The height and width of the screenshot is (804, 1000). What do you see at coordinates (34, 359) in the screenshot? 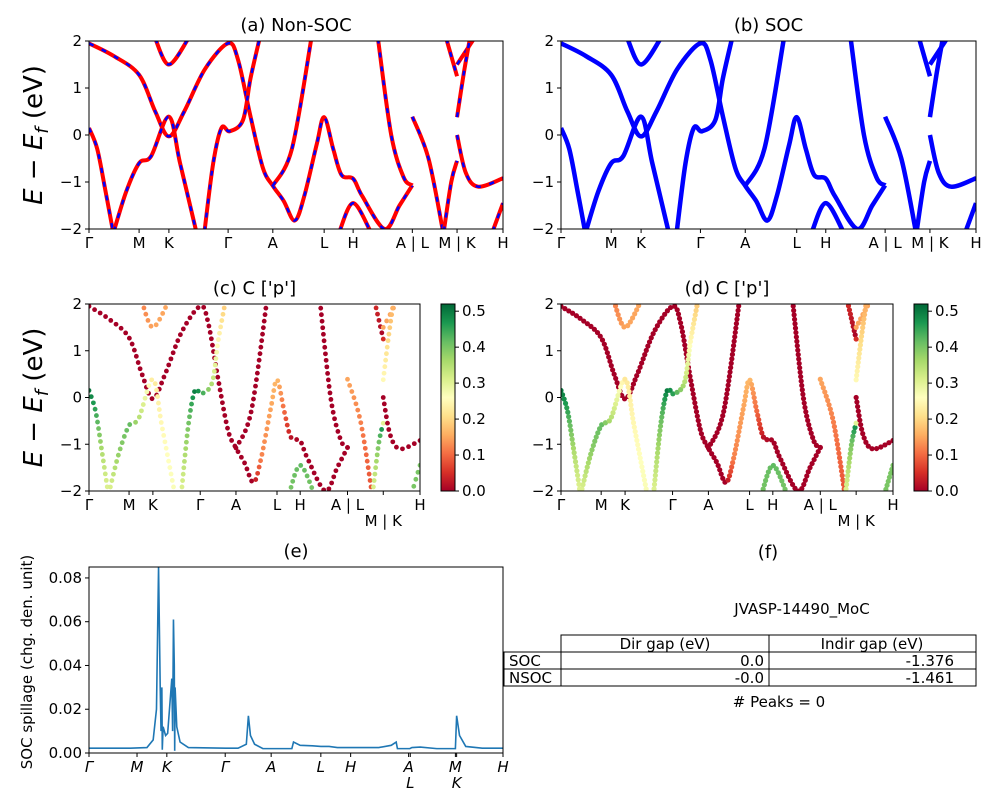
I see `y-label-tail: (eV)` at bounding box center [34, 359].